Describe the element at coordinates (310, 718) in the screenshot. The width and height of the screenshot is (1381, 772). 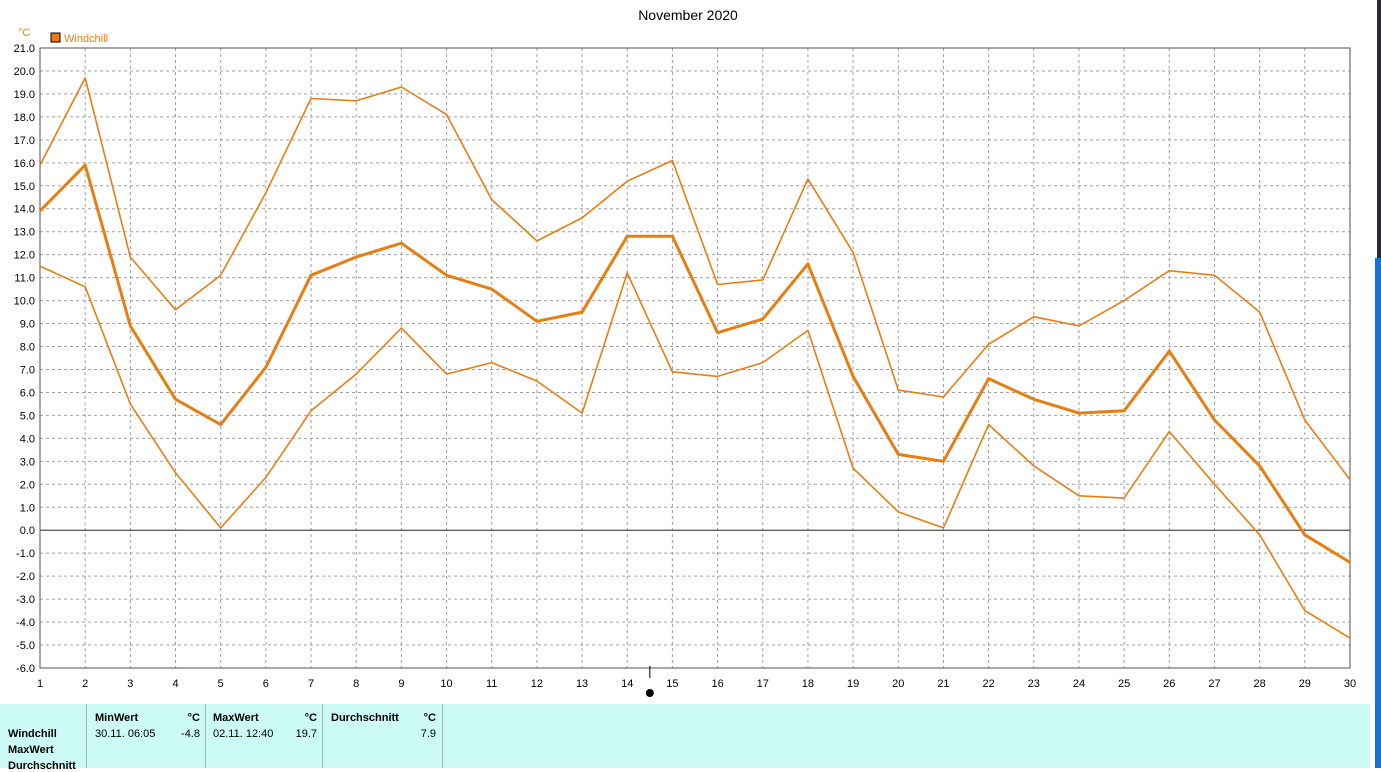
I see `max-unit: °C` at that location.